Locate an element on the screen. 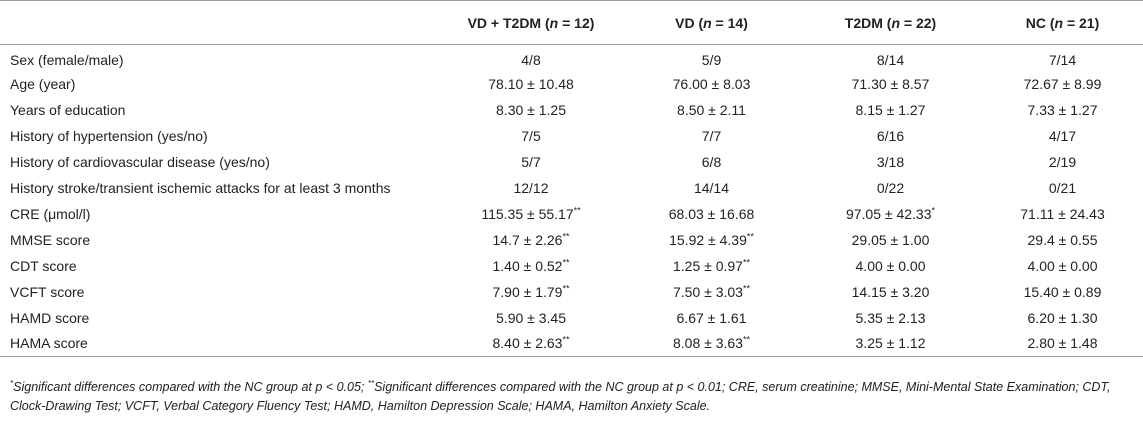  table-cell: 115.35 ± 55.17** is located at coordinates (531, 214).